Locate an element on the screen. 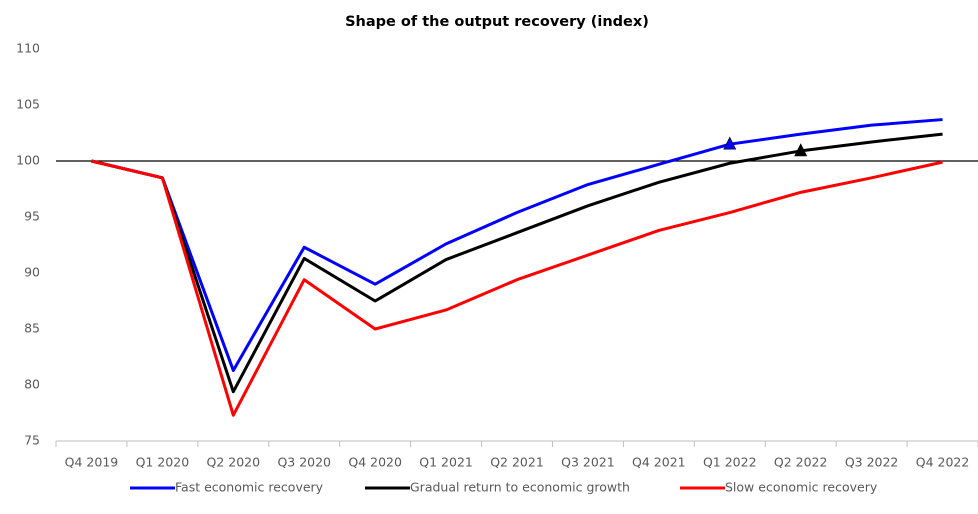 The height and width of the screenshot is (514, 978). y-tick-label: 95 is located at coordinates (32, 216).